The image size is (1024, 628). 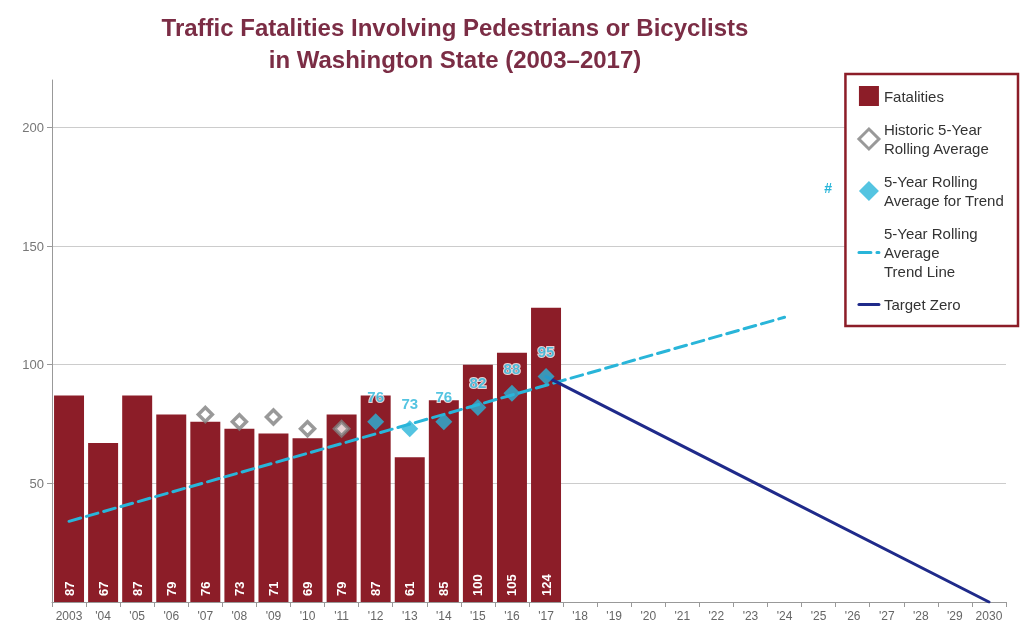 I want to click on y-tick-label: 50, so click(x=36, y=483).